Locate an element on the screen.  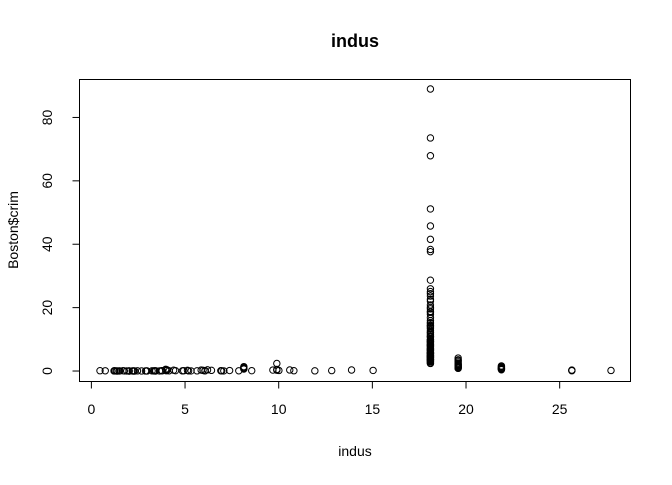
x-axis: 0 5 10 15 20 25 is located at coordinates (327, 399).